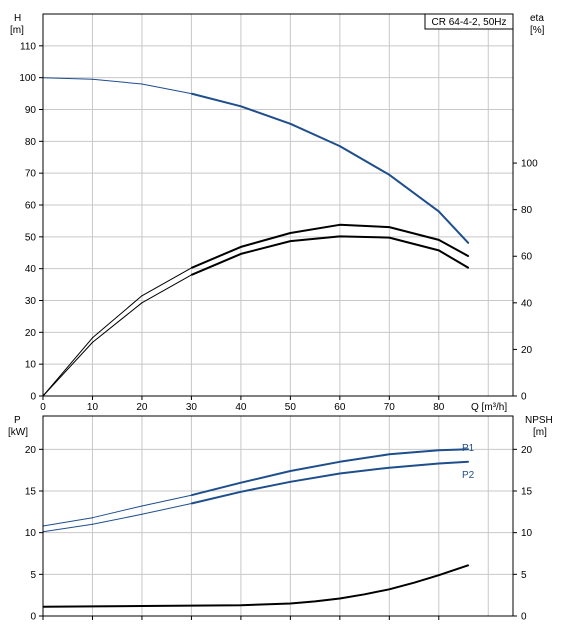 The height and width of the screenshot is (635, 562). What do you see at coordinates (340, 407) in the screenshot?
I see `x-tick-label: 60` at bounding box center [340, 407].